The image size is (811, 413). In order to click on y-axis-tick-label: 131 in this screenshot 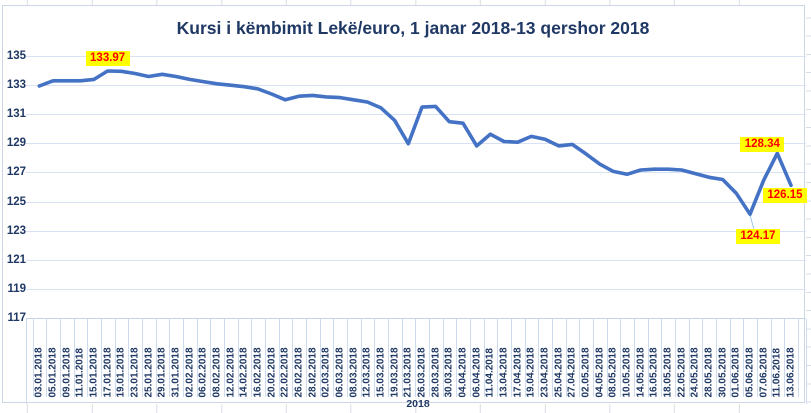, I will do `click(16, 113)`.